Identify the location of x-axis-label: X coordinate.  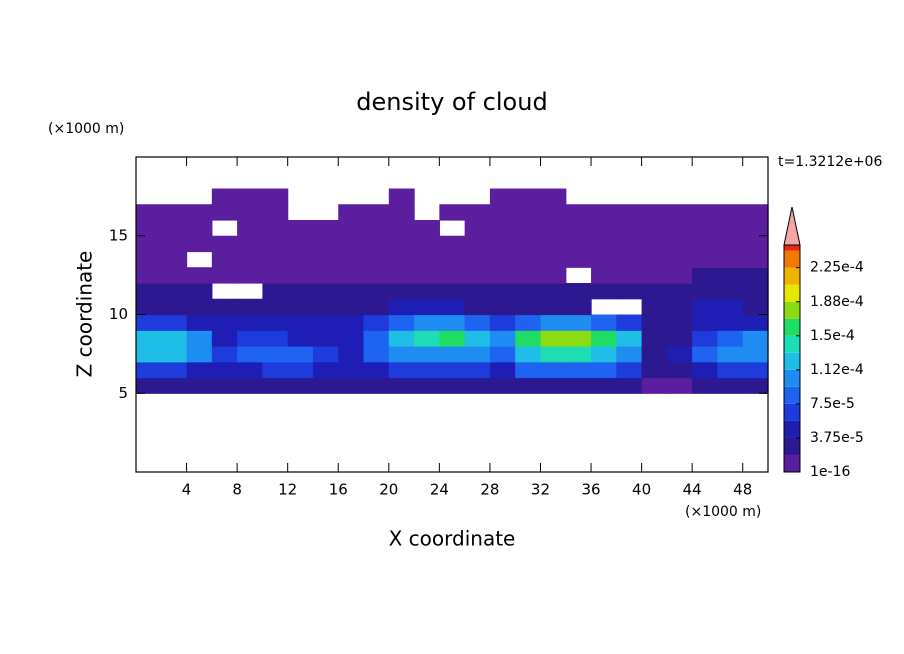
(452, 539).